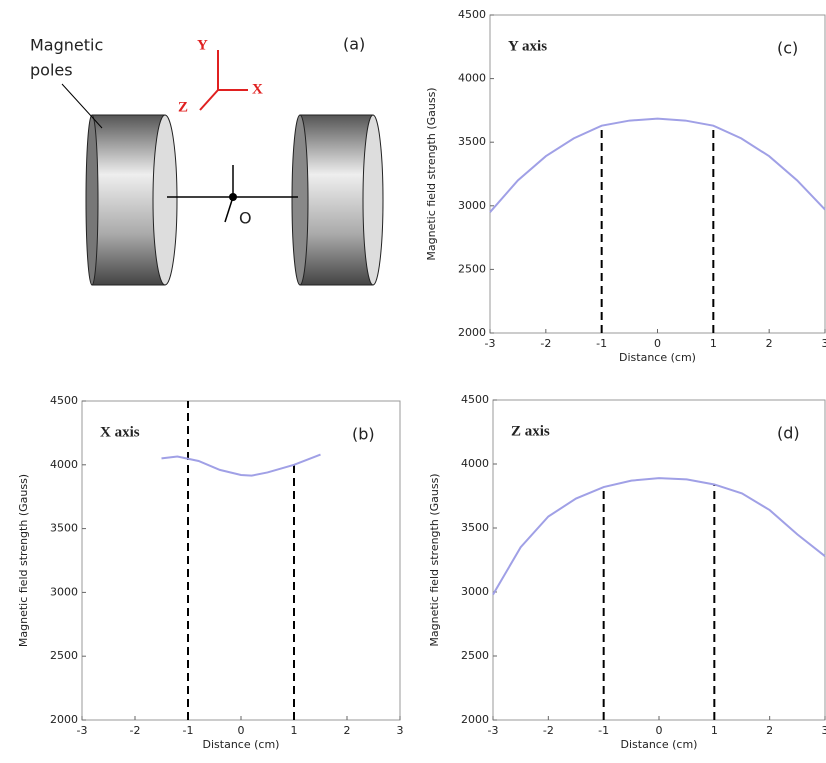  I want to click on chart-title: Y axis, so click(527, 46).